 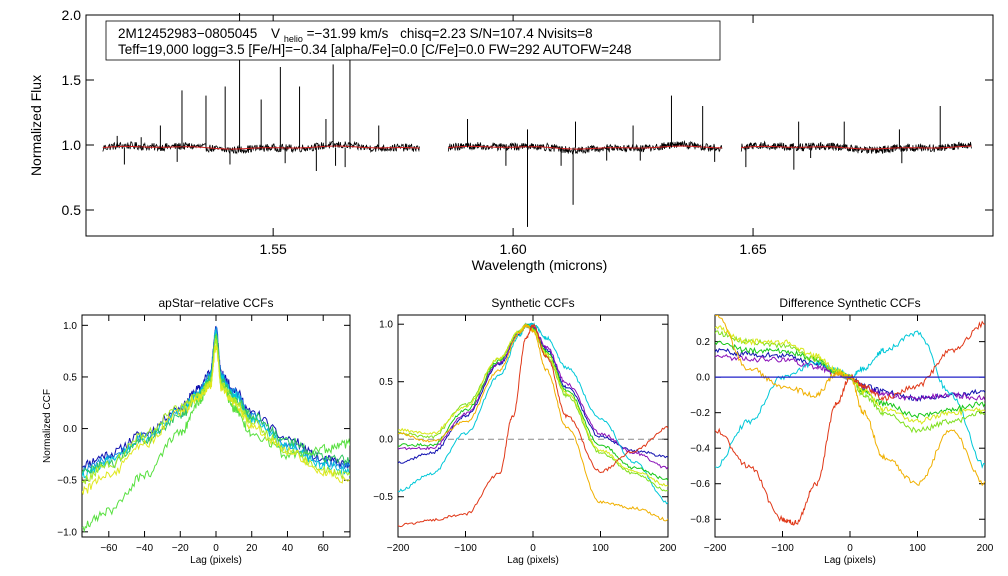 What do you see at coordinates (293, 39) in the screenshot?
I see `annotation-vhelio-subscript: helio` at bounding box center [293, 39].